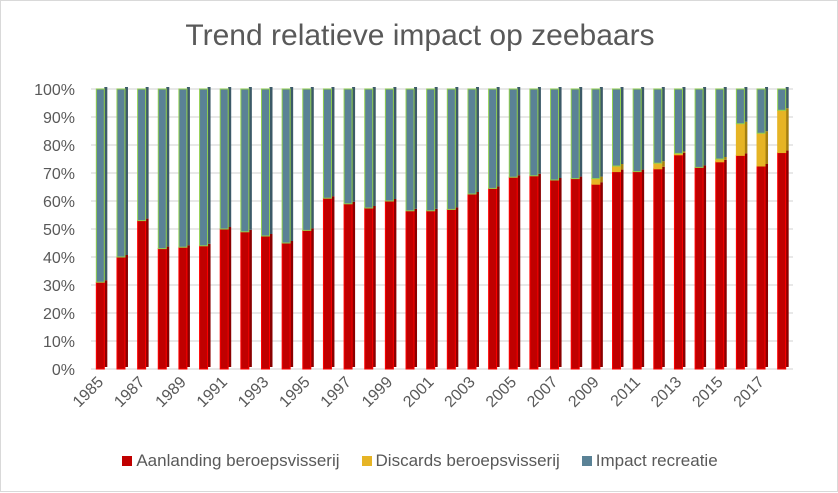  Describe the element at coordinates (420, 35) in the screenshot. I see `chart-title: Trend relatieve impact op zeebaars` at that location.